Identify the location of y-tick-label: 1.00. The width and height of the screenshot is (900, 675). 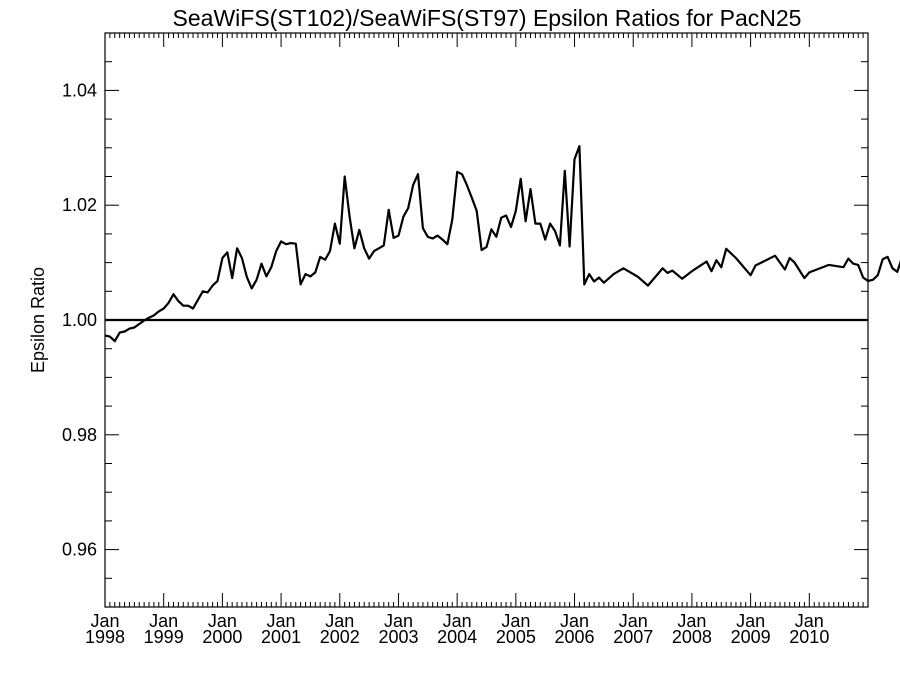
(79, 320).